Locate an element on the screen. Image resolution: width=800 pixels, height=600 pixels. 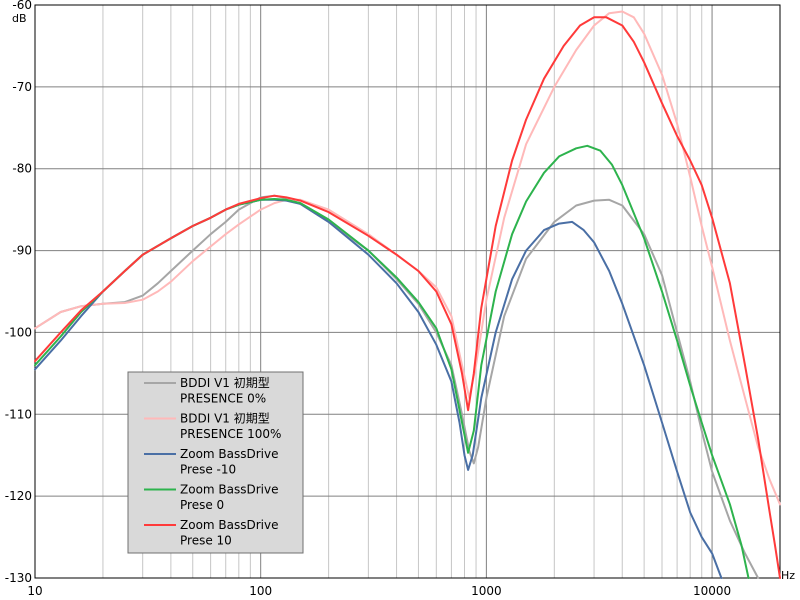
y-tick-label: -130 is located at coordinates (18, 578).